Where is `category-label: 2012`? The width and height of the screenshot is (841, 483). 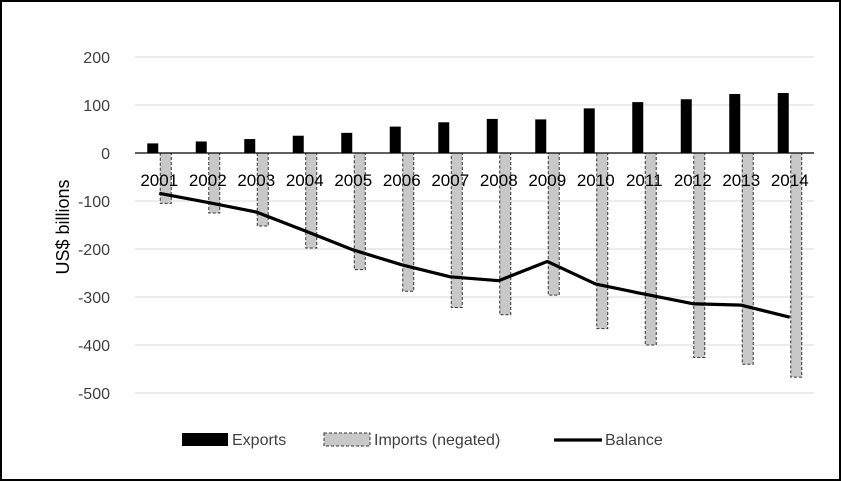 category-label: 2012 is located at coordinates (693, 180).